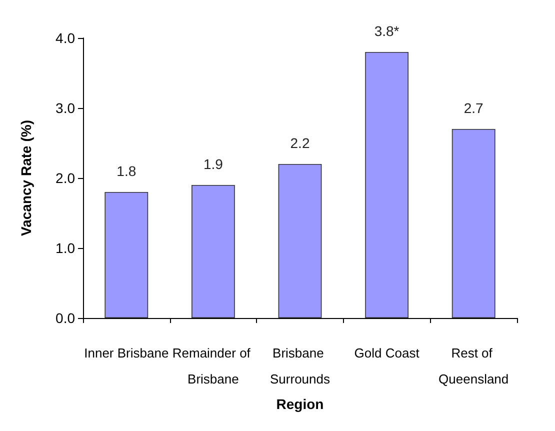 This screenshot has height=431, width=555. What do you see at coordinates (474, 108) in the screenshot?
I see `data-label: 2.7` at bounding box center [474, 108].